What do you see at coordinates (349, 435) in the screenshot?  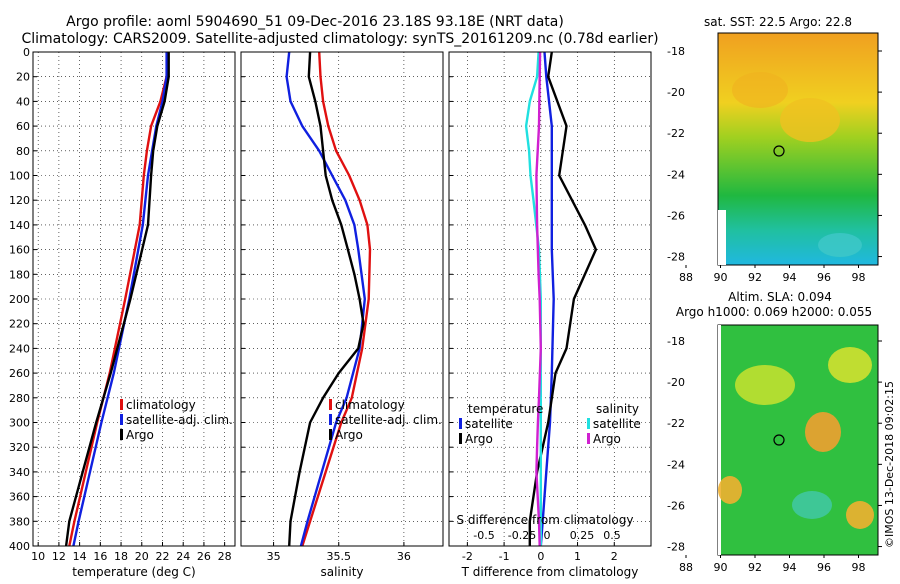 I see `sal-legend-label: Argo` at bounding box center [349, 435].